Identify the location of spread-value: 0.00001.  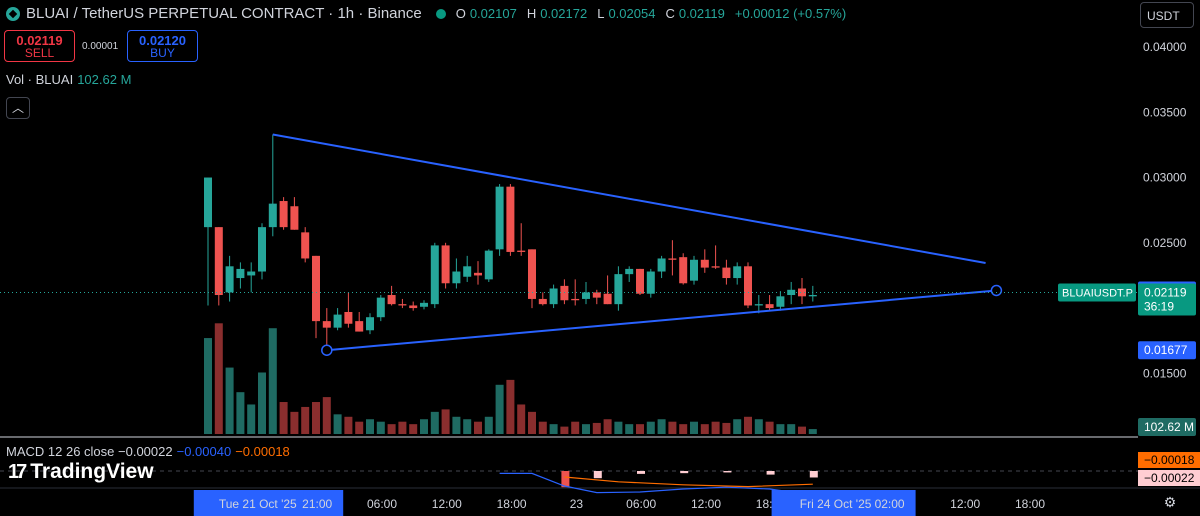
(100, 46).